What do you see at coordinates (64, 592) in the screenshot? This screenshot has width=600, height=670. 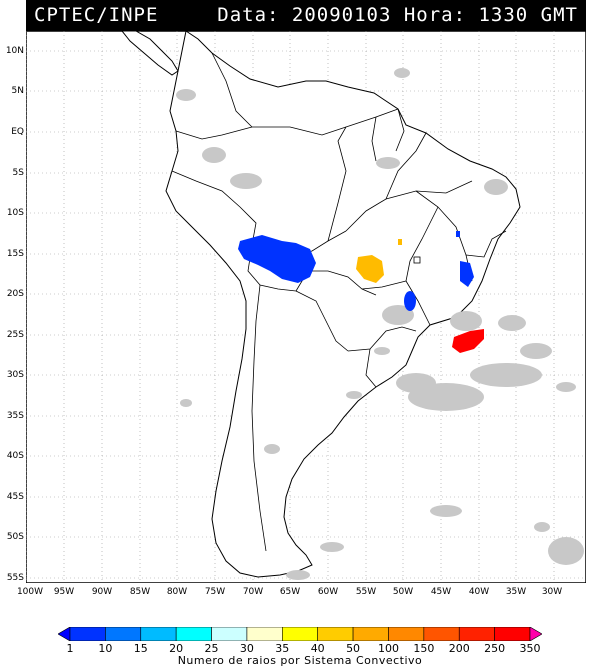 I see `lon-label: 95W` at bounding box center [64, 592].